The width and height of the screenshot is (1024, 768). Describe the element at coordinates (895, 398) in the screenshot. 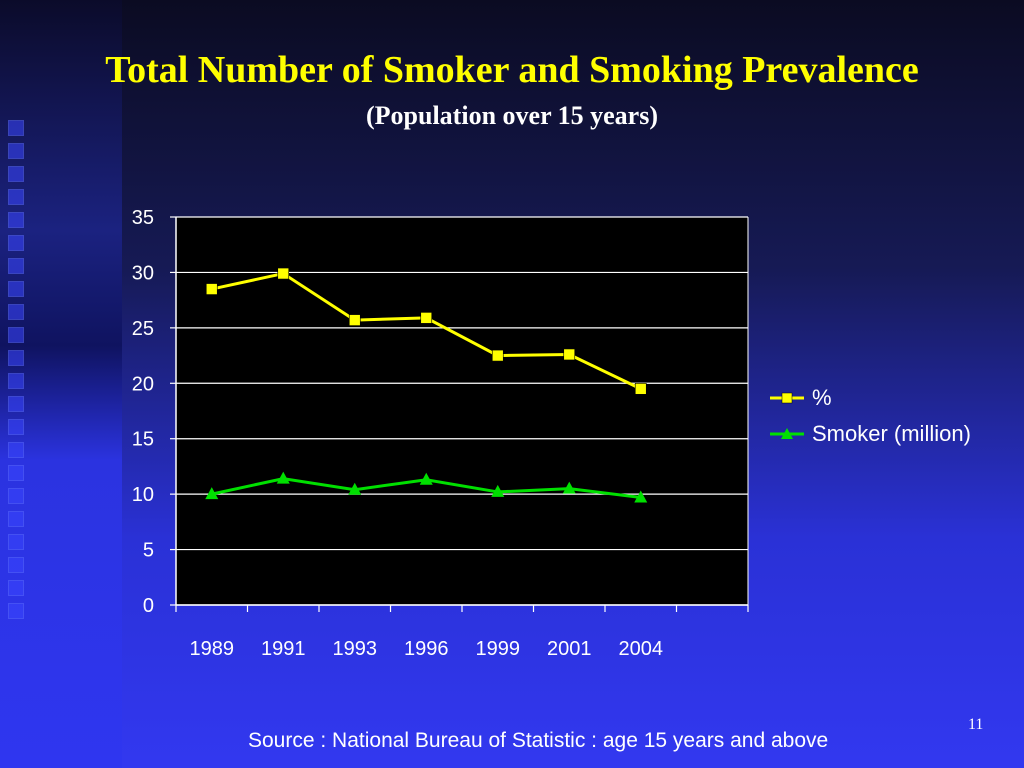

I see `legend-item-percent: %` at that location.